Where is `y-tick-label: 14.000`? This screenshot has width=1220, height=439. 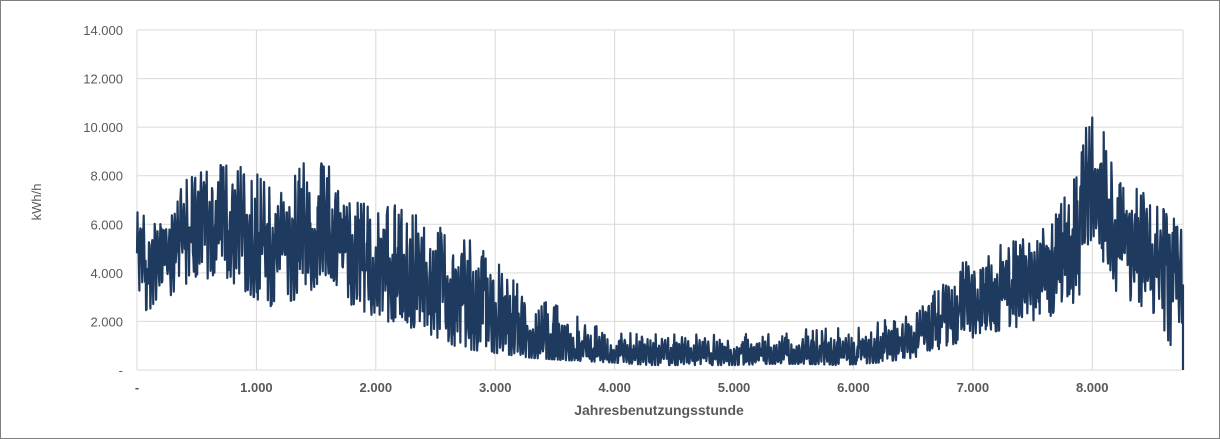 y-tick-label: 14.000 is located at coordinates (103, 30).